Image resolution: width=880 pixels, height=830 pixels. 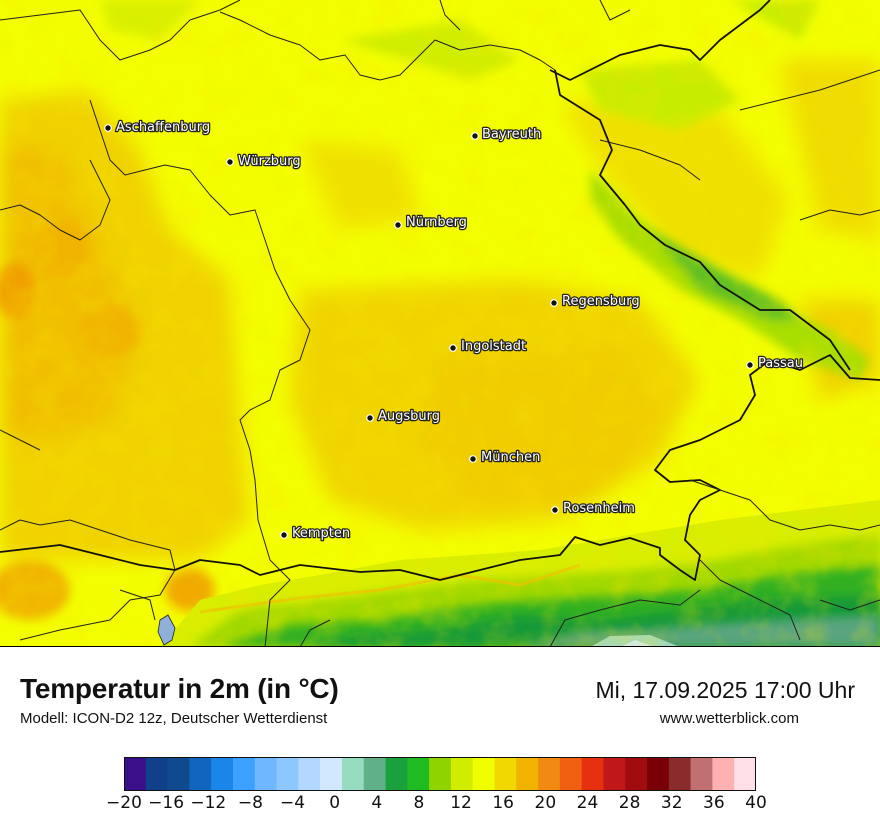 I want to click on website-link: www.wetterblick.com, so click(x=729, y=718).